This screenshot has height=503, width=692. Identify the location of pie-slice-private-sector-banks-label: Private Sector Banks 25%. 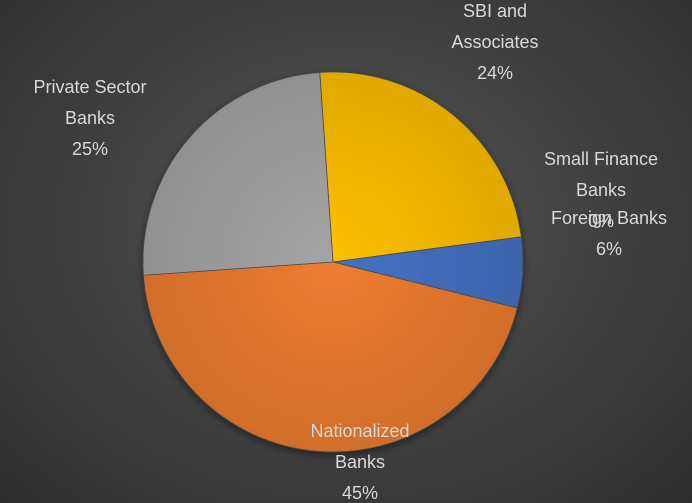
(89, 118).